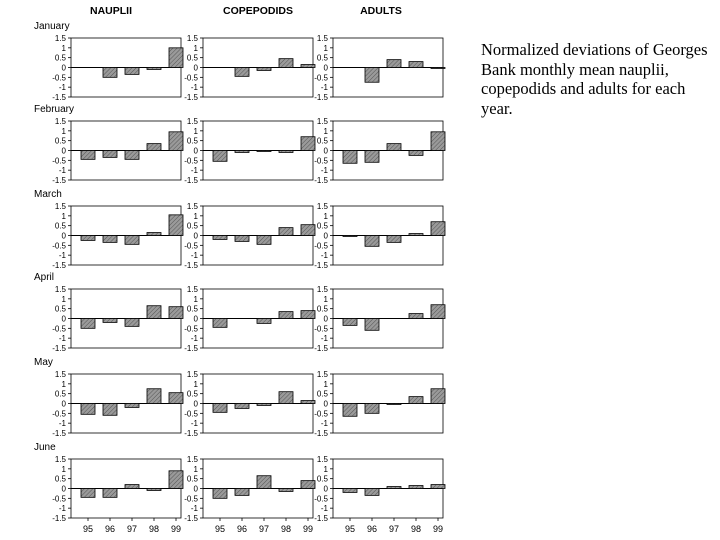 This screenshot has height=540, width=720. Describe the element at coordinates (372, 529) in the screenshot. I see `x-tick-label-96: 96` at that location.